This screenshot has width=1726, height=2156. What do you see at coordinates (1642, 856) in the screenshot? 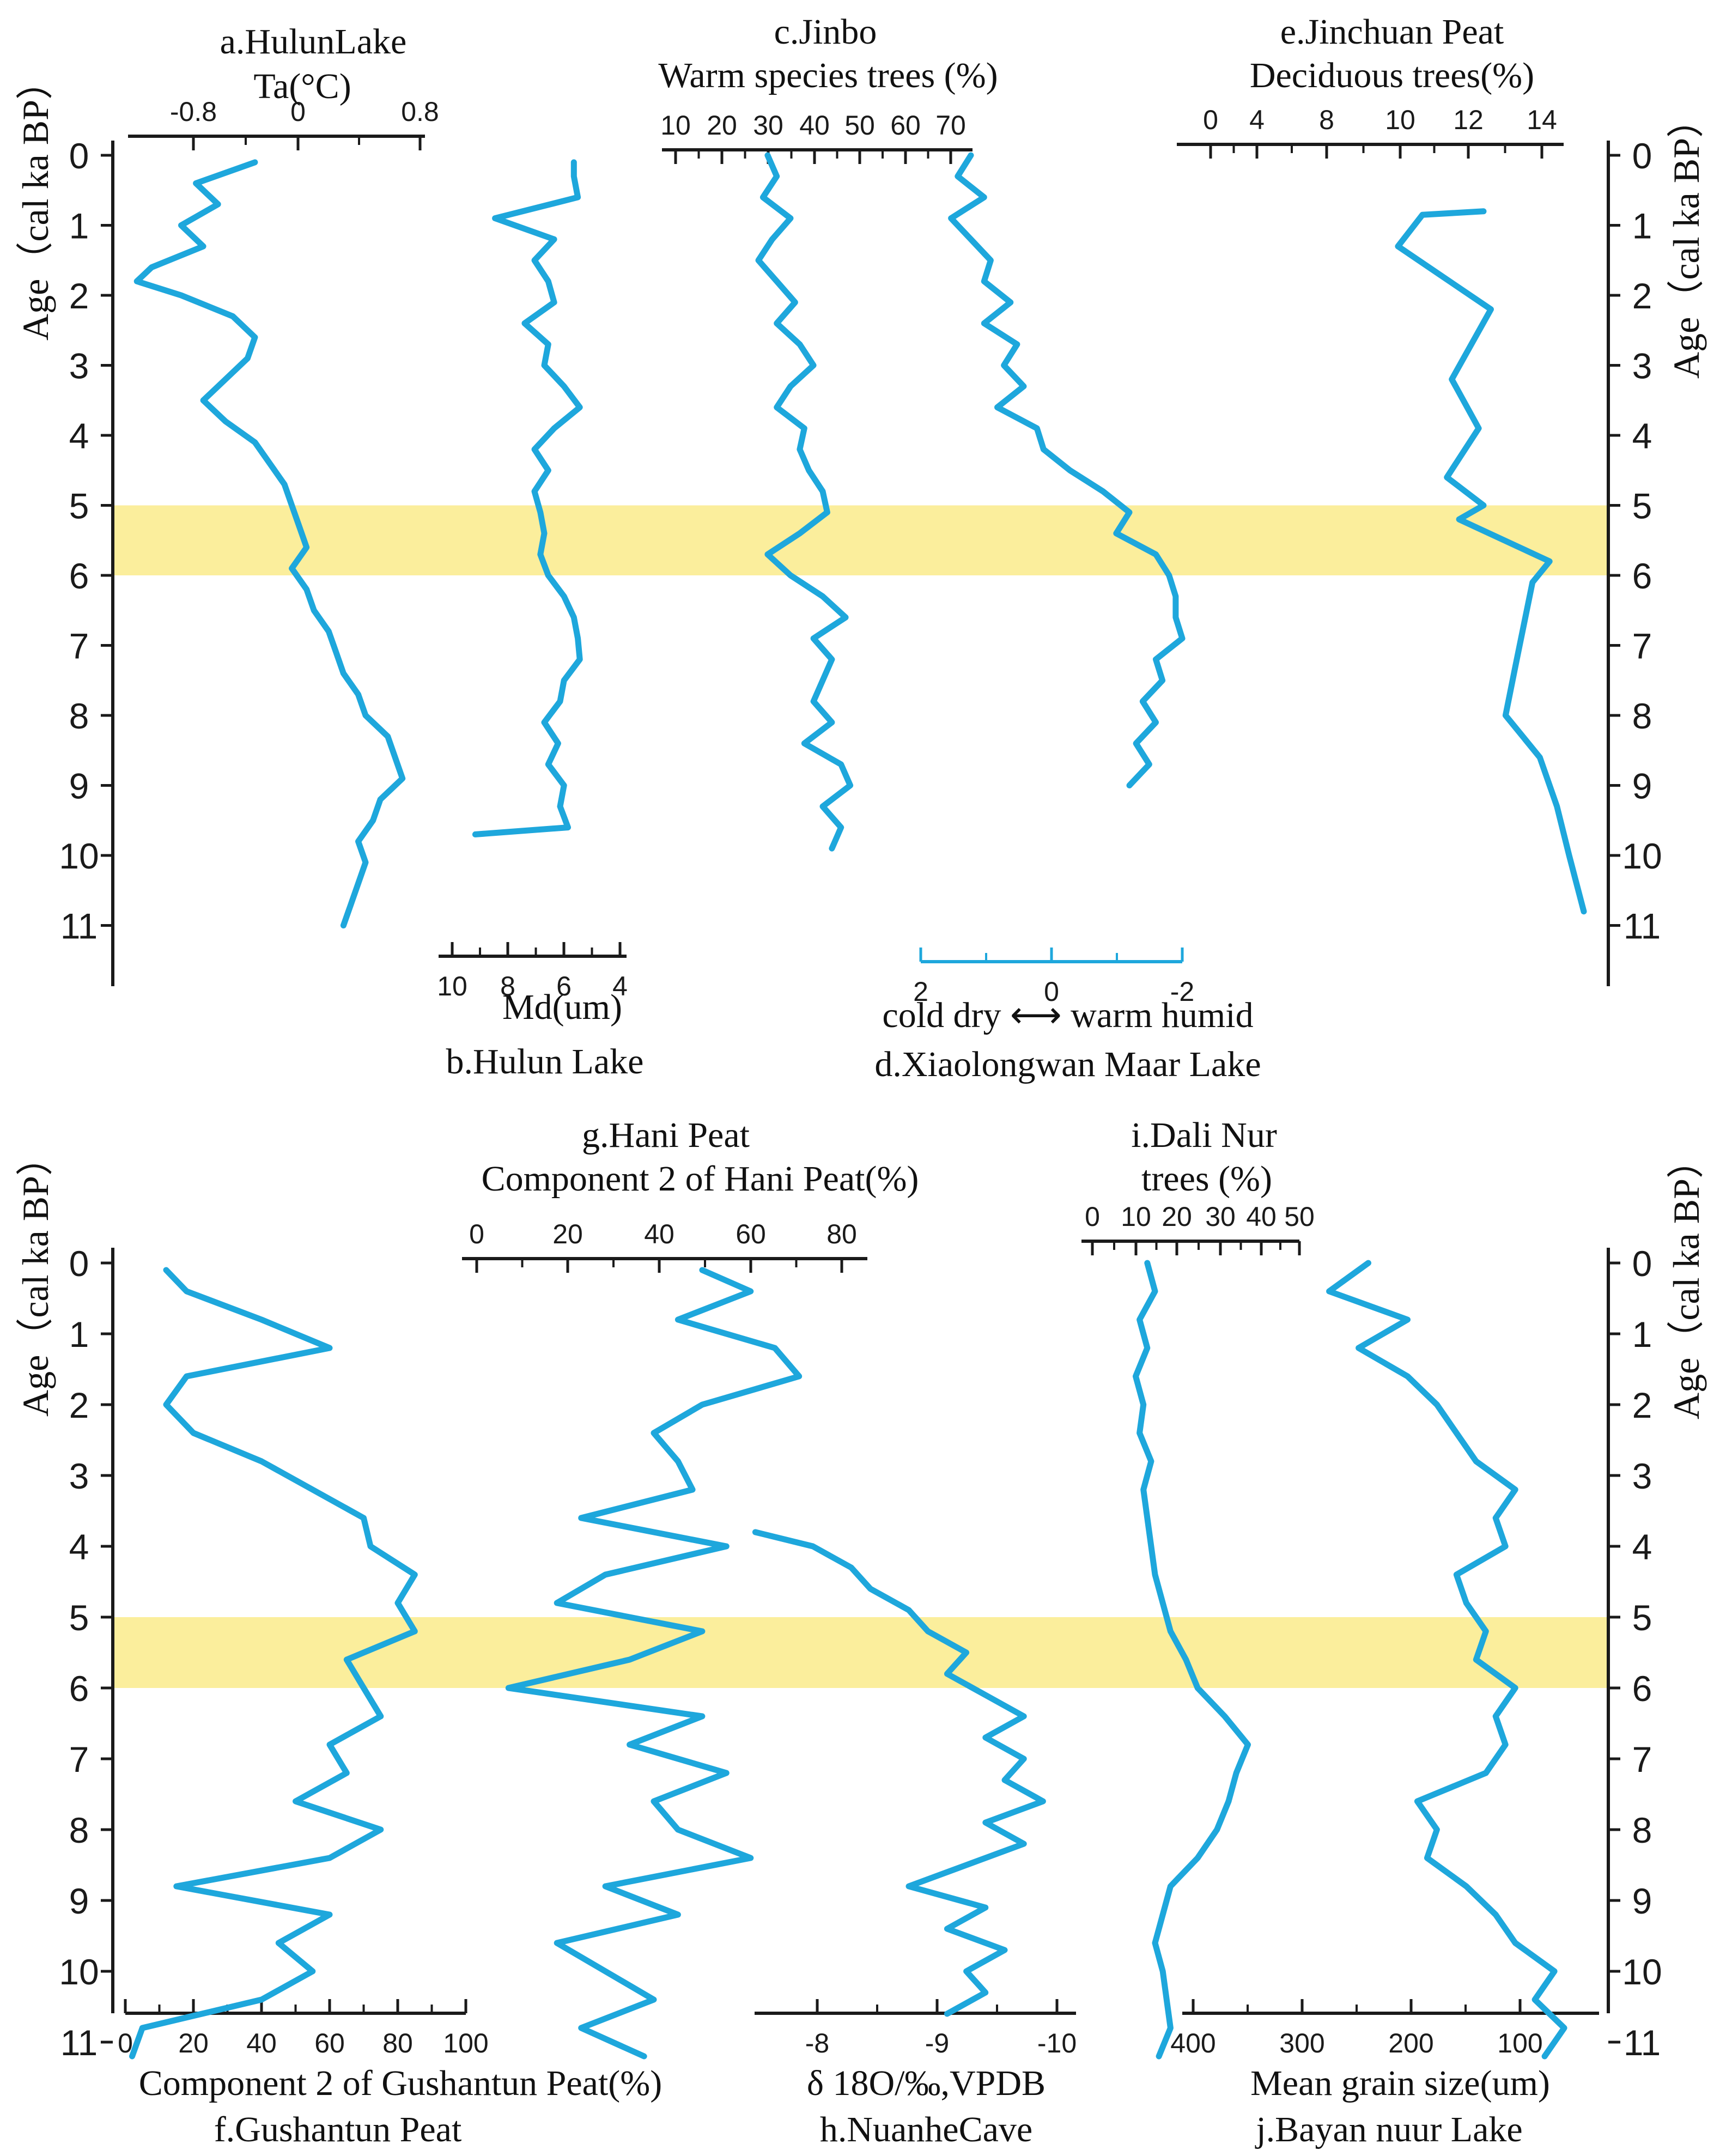
I see `age-tick-label-top-R-10: 10` at bounding box center [1642, 856].